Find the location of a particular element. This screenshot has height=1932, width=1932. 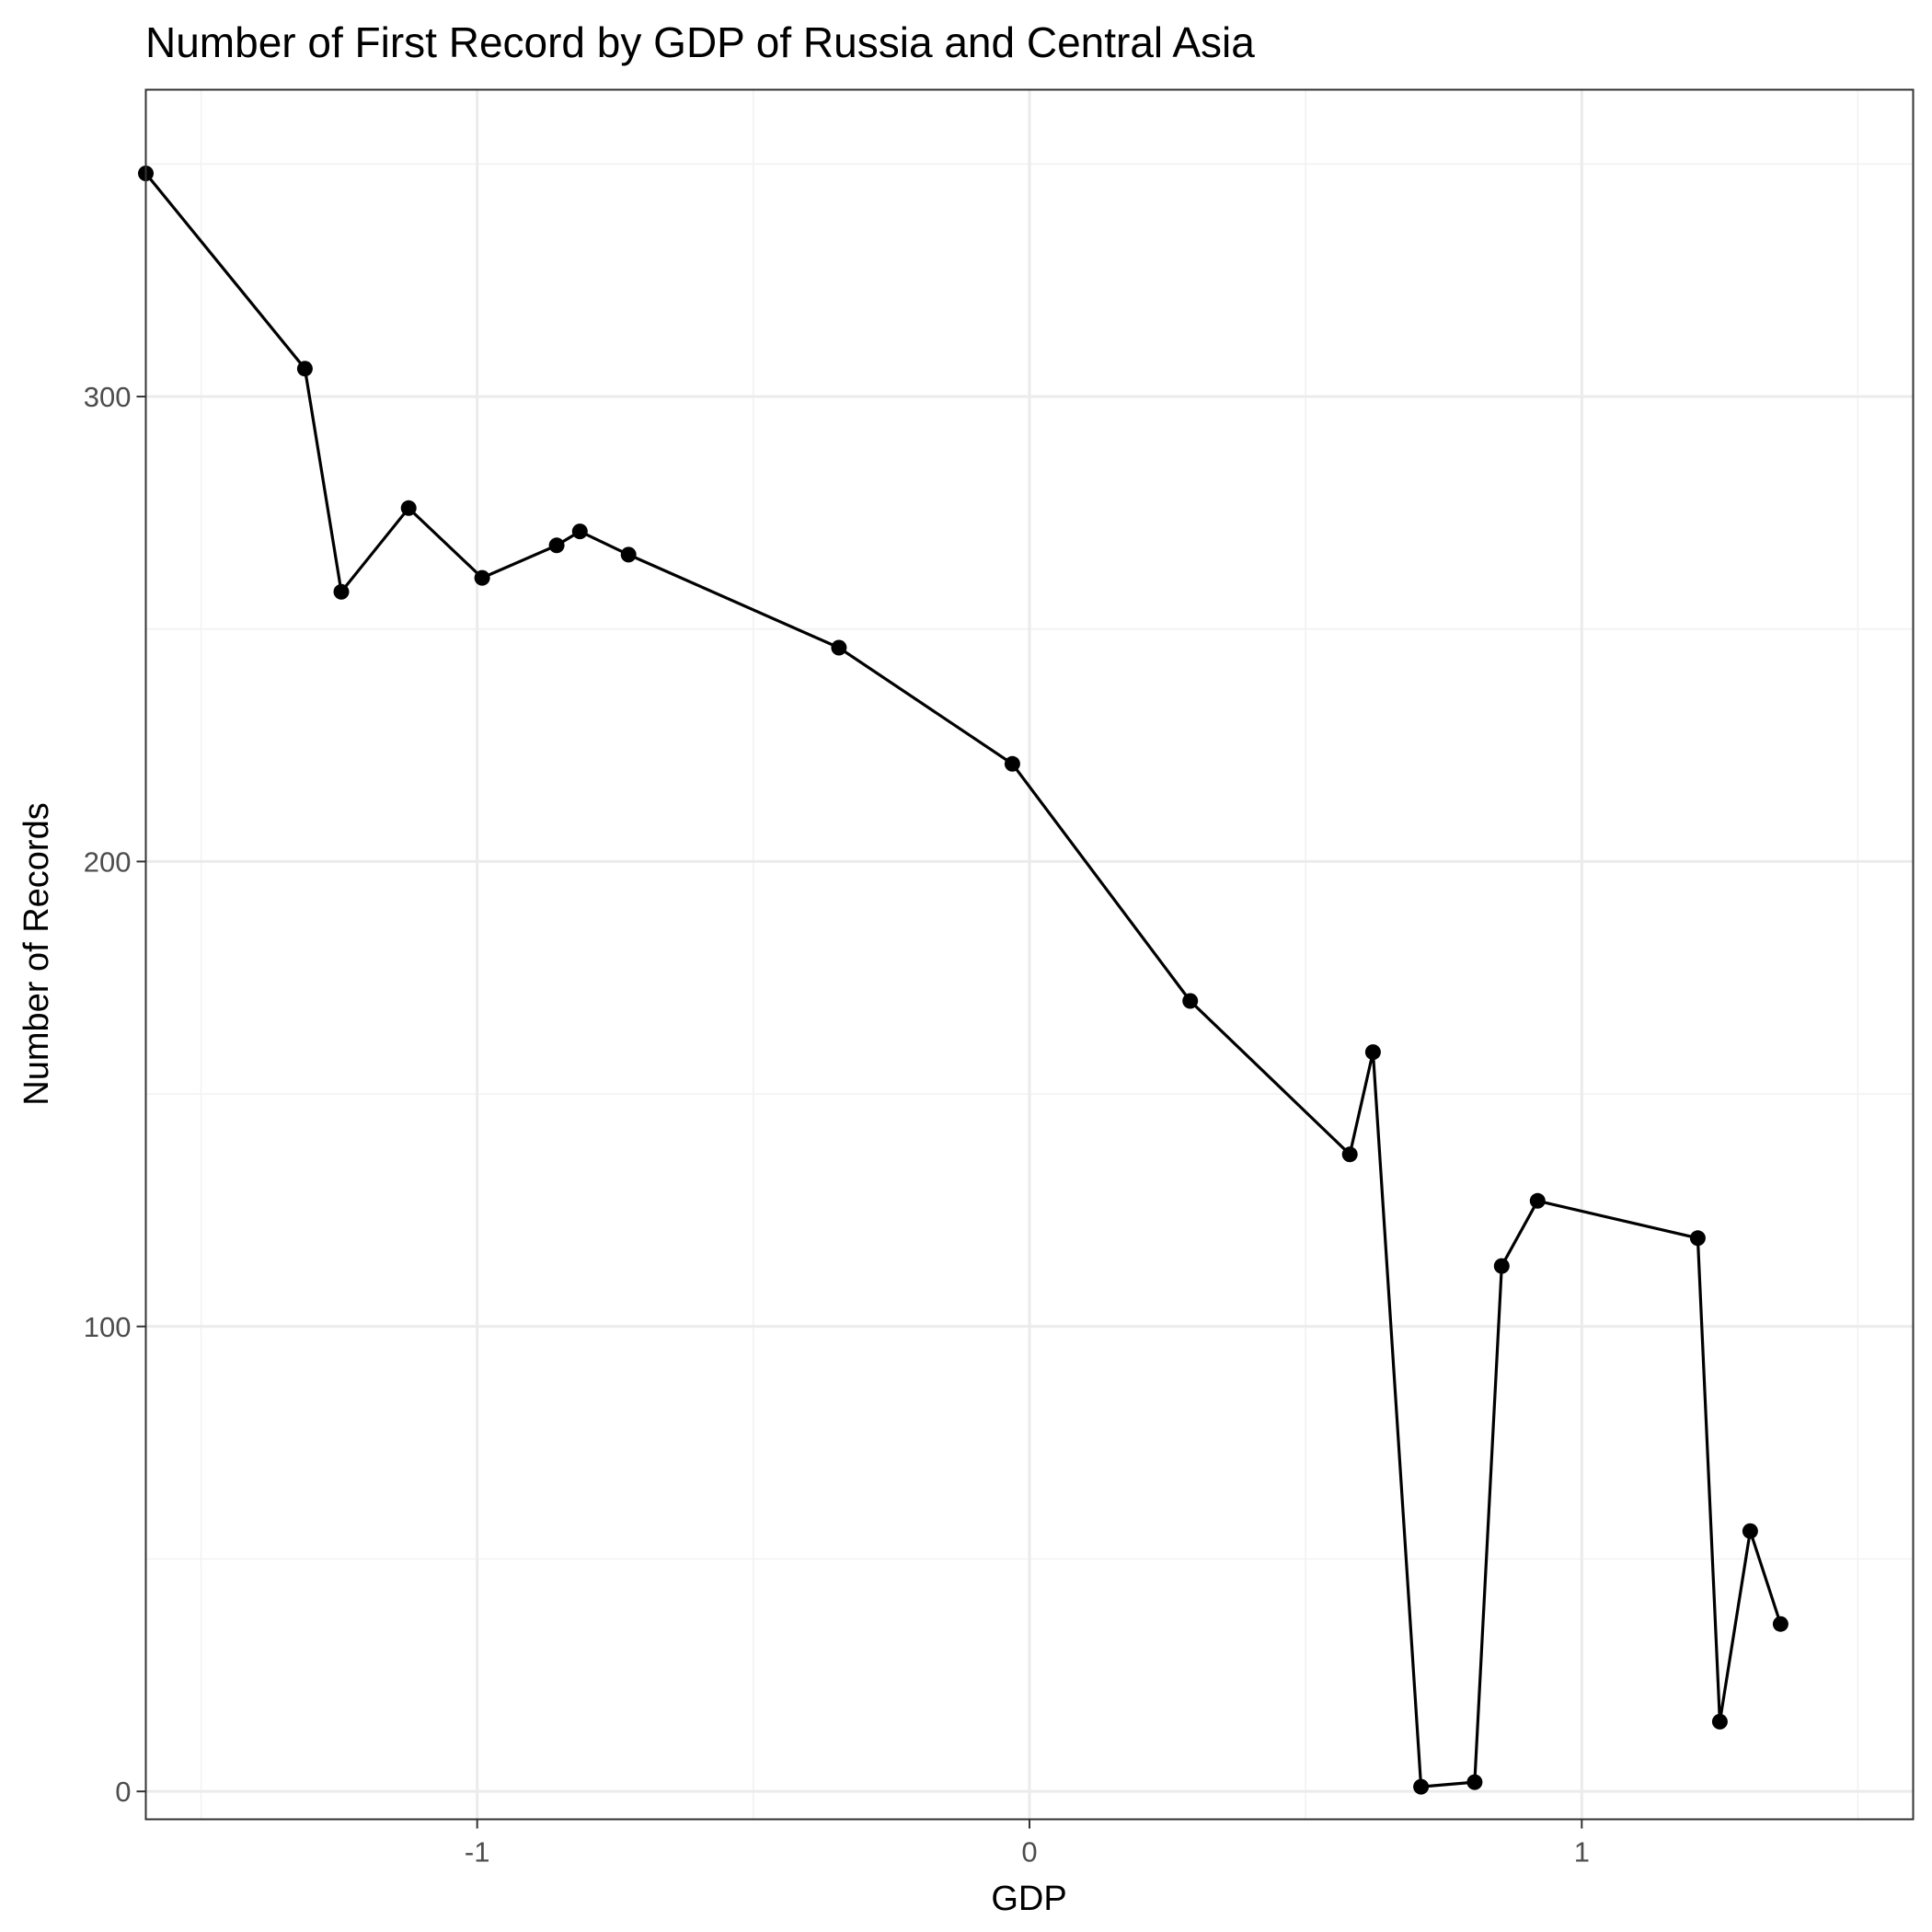

y-tick-label: 300 is located at coordinates (108, 397).